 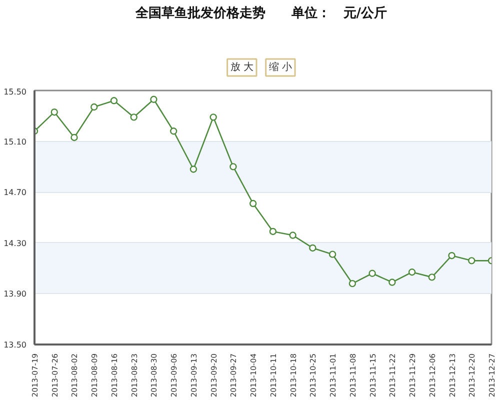 What do you see at coordinates (15, 294) in the screenshot?
I see `y-tick-label: 13.90` at bounding box center [15, 294].